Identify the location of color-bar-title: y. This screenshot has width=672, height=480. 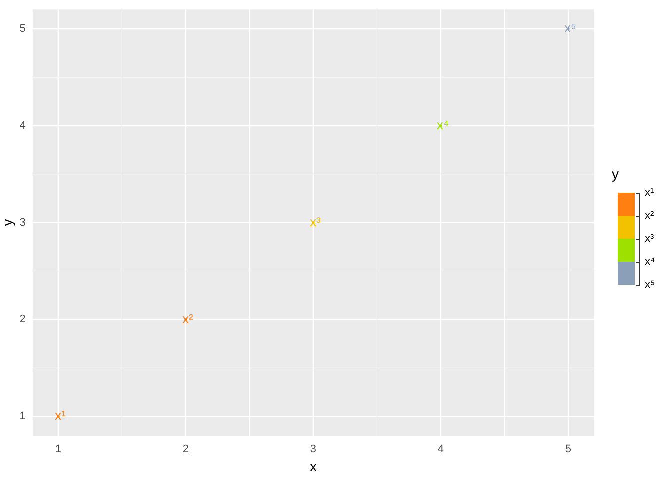
(616, 175).